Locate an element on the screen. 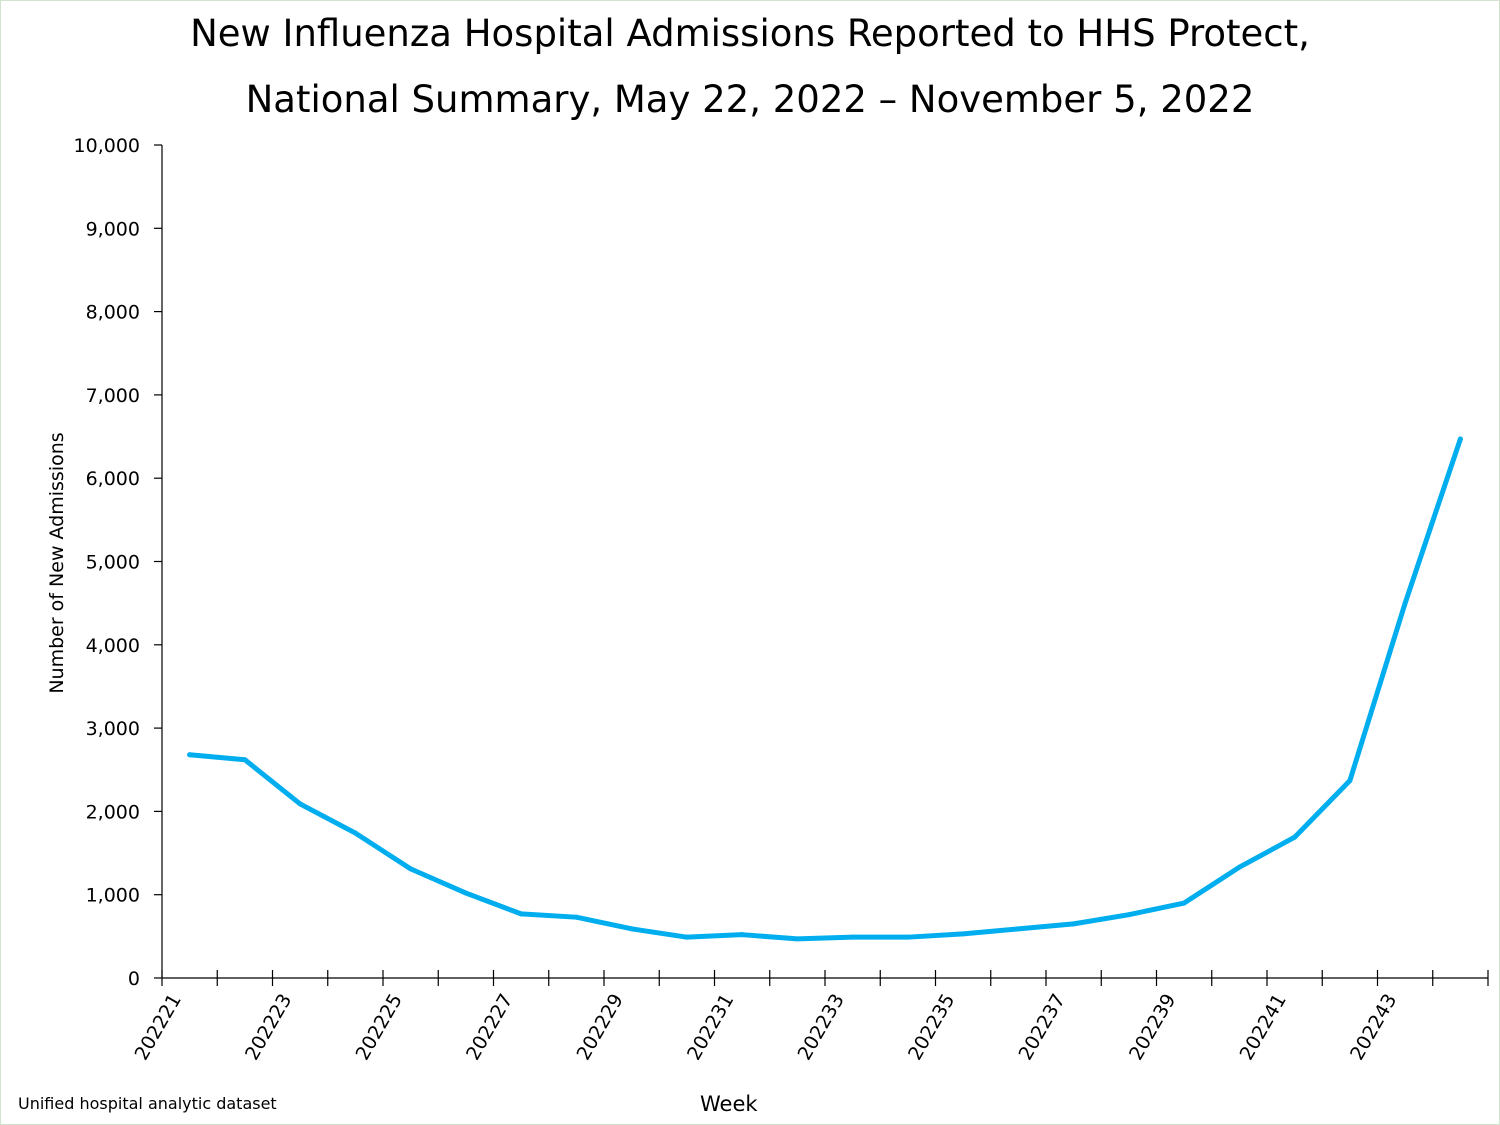 This screenshot has height=1125, width=1500. x-tick-label: 202221 is located at coordinates (158, 1027).